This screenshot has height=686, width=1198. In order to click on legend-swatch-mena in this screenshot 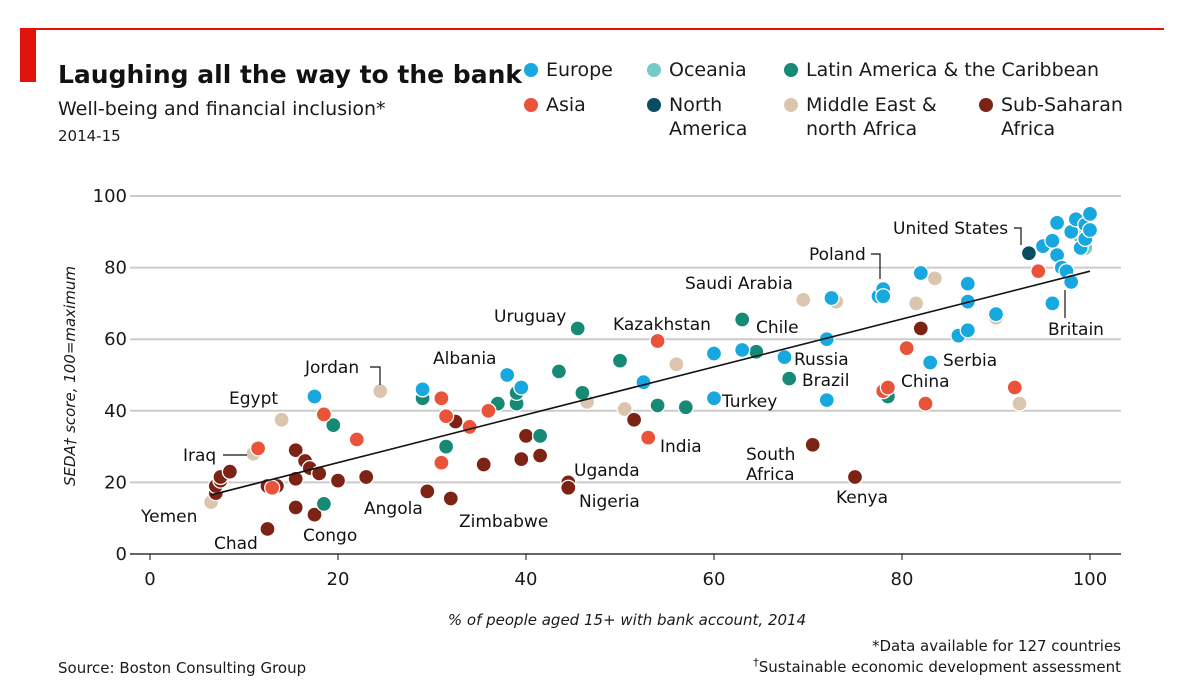, I will do `click(791, 105)`.